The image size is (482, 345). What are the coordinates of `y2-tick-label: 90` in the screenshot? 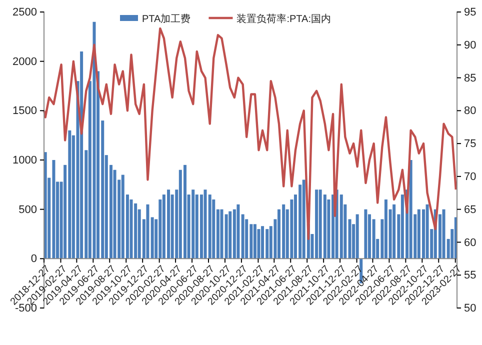 It's located at (470, 45).